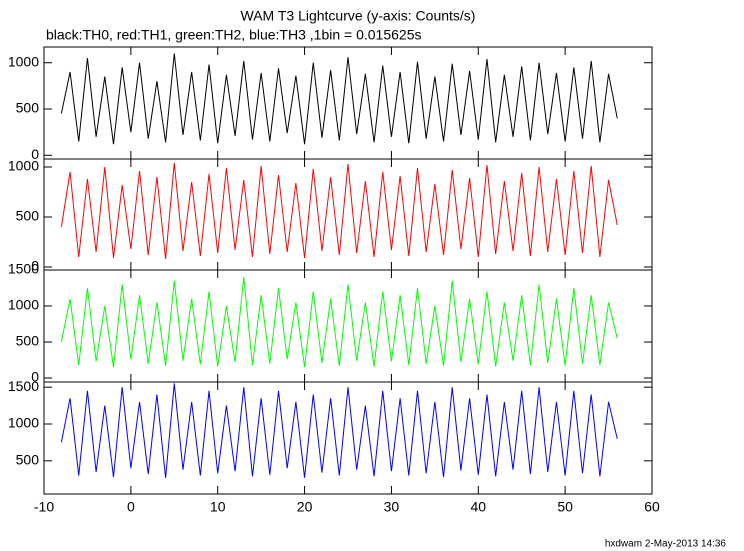  What do you see at coordinates (305, 507) in the screenshot?
I see `x-tick-label: 20` at bounding box center [305, 507].